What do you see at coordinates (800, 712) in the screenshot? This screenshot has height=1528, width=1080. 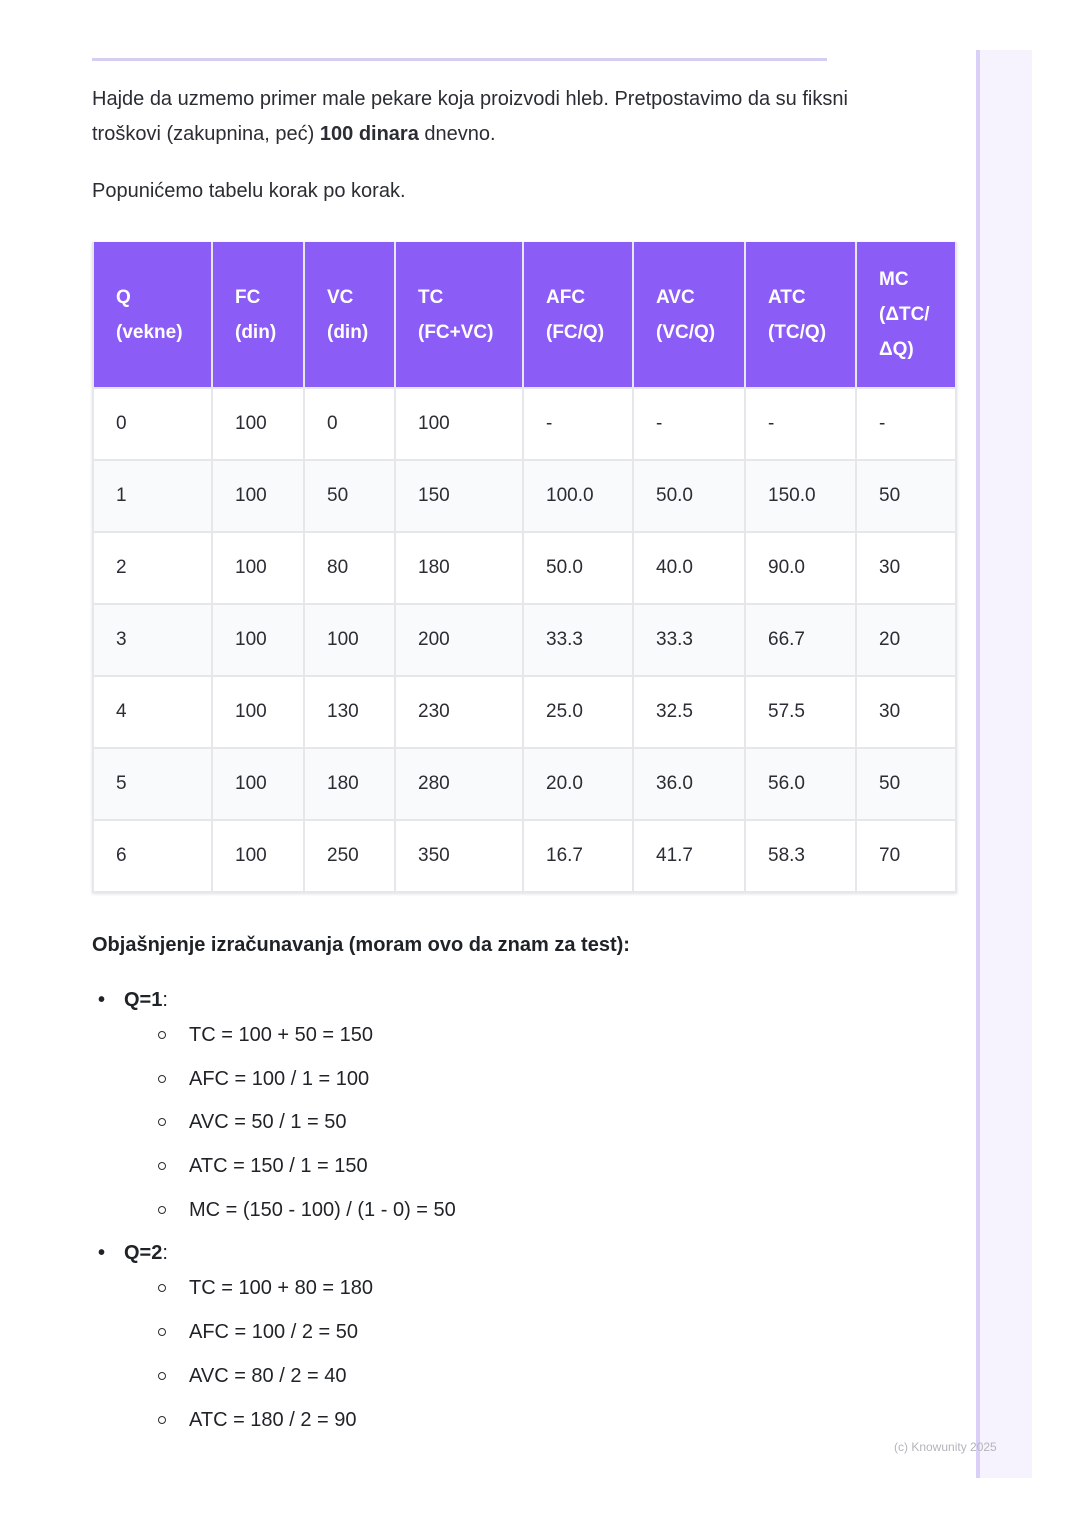 I see `table-cell: 57.5` at bounding box center [800, 712].